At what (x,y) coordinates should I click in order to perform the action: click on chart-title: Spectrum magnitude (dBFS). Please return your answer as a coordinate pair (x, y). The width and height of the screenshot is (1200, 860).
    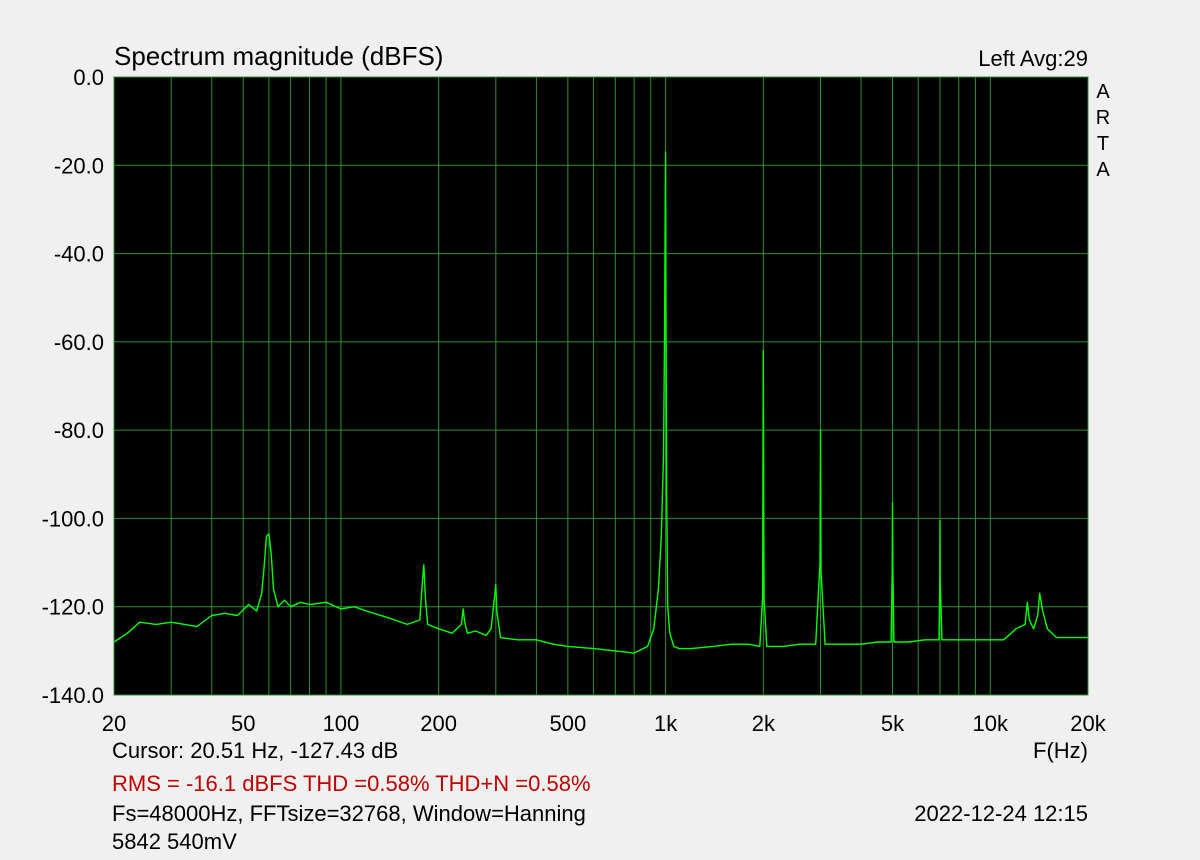
    Looking at the image, I should click on (279, 56).